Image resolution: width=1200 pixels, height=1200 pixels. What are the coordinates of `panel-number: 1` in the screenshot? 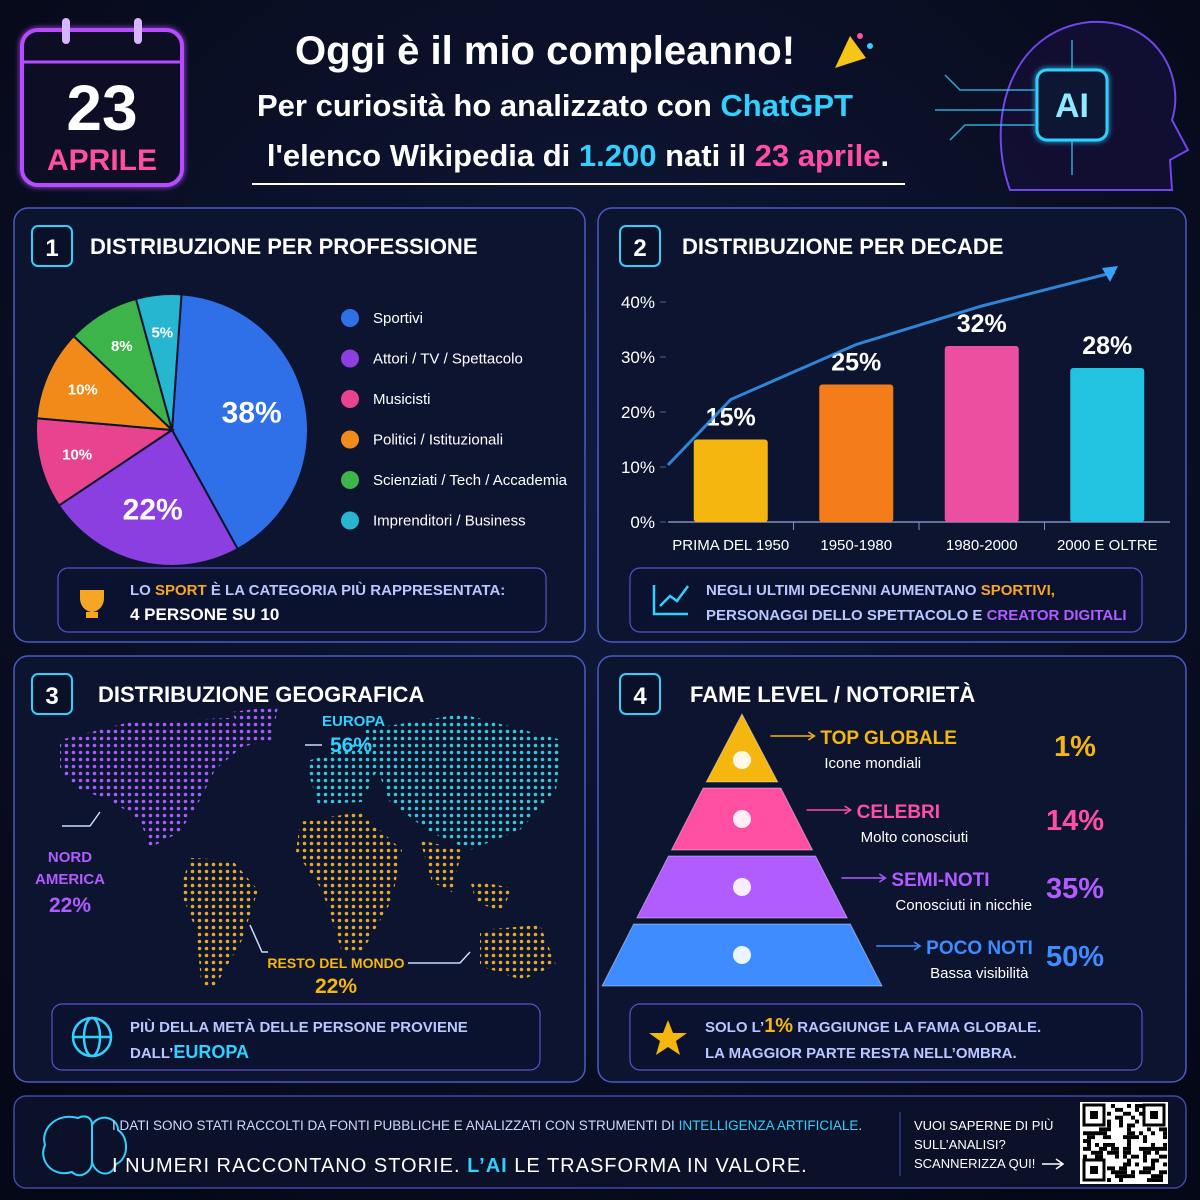 It's located at (51, 248).